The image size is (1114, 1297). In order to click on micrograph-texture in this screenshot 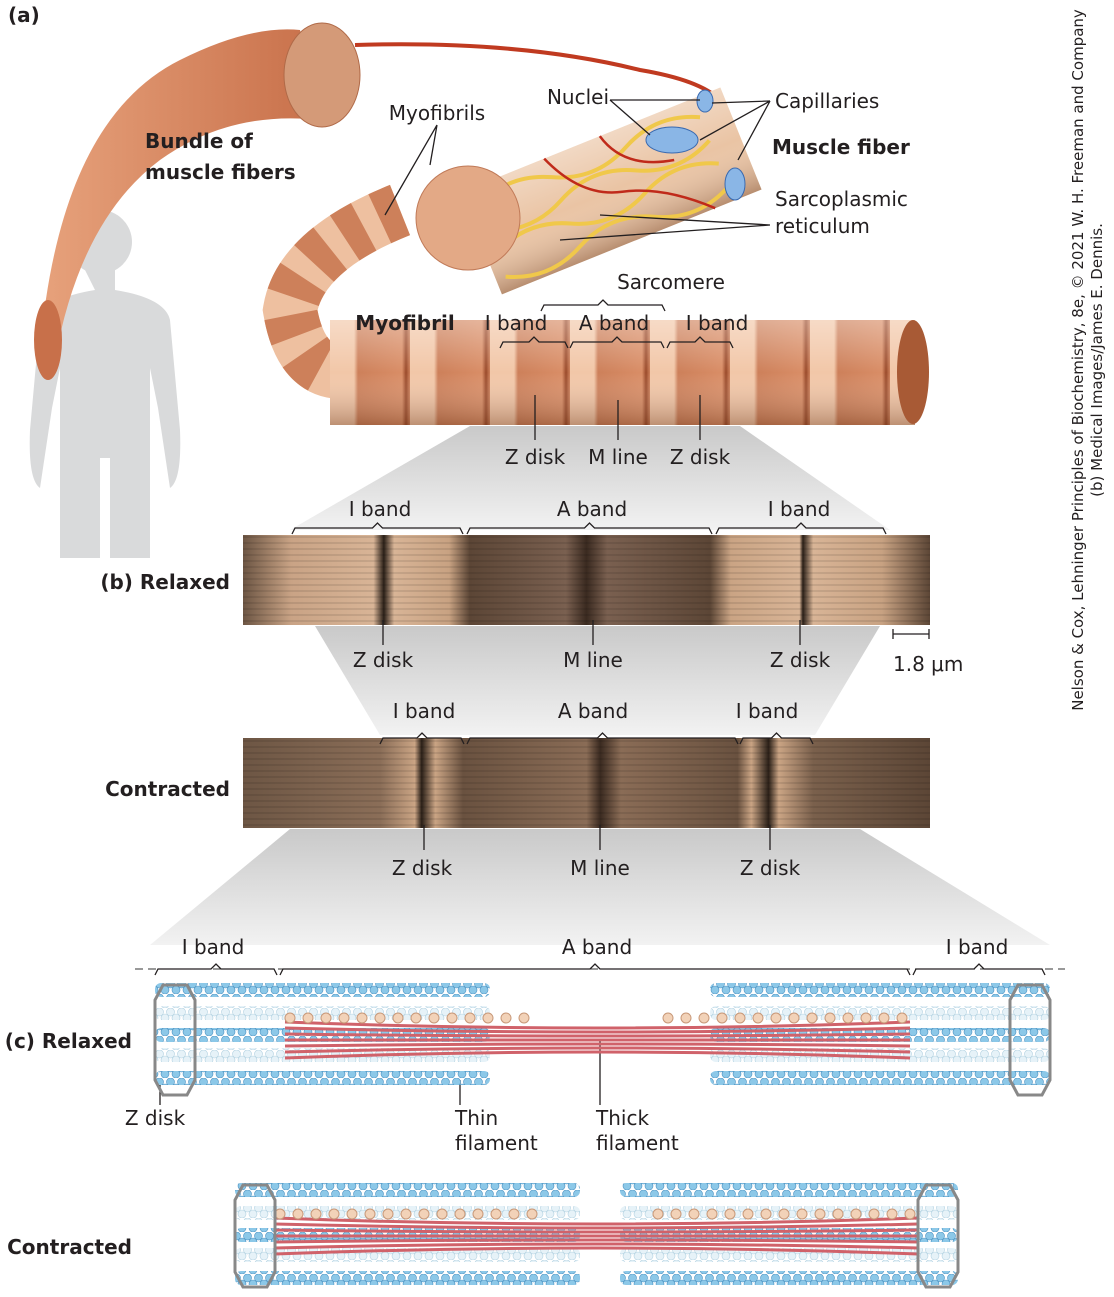, I will do `click(586, 783)`.